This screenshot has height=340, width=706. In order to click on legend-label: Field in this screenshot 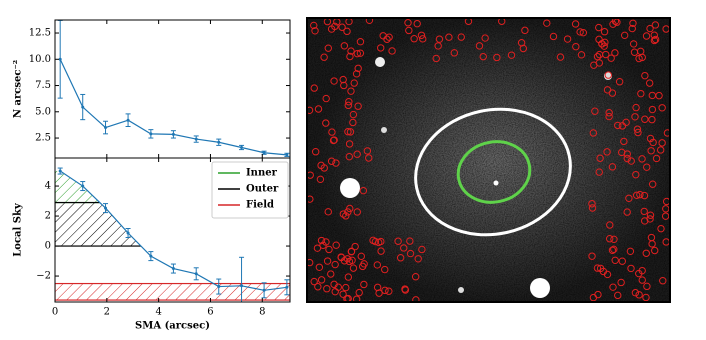, I will do `click(260, 205)`.